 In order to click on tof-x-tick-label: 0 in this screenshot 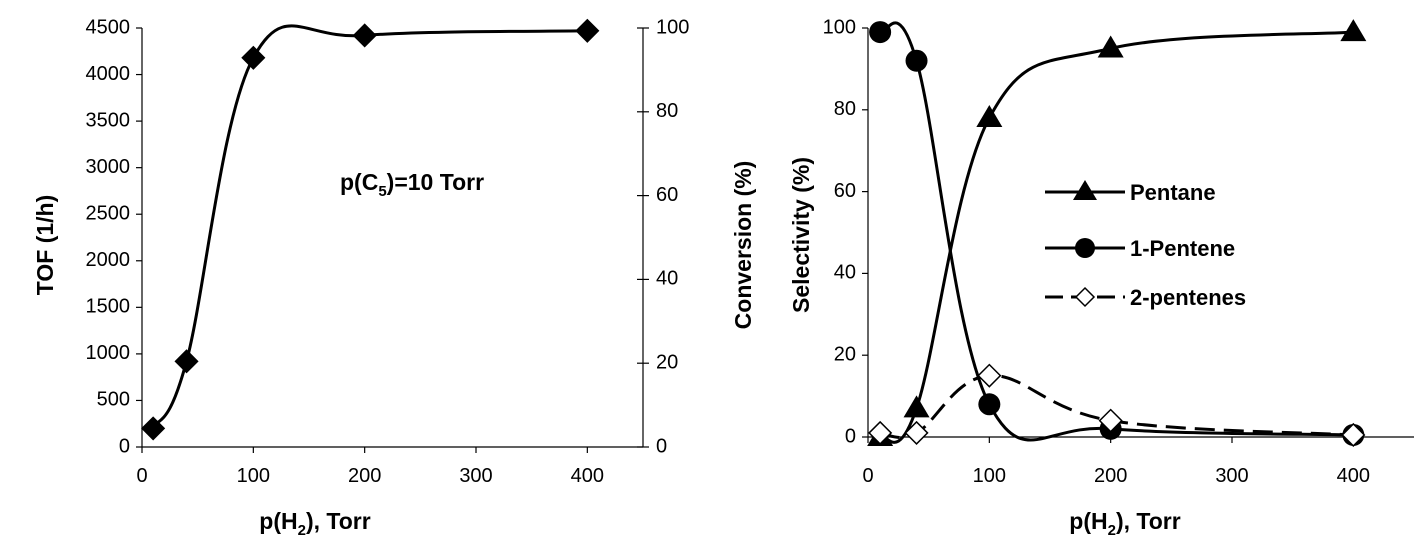, I will do `click(141, 476)`.